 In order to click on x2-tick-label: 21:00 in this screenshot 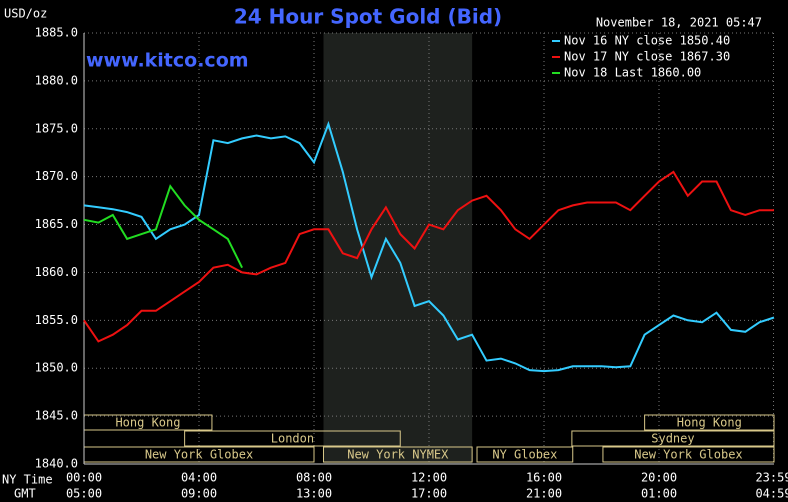, I will do `click(544, 494)`.